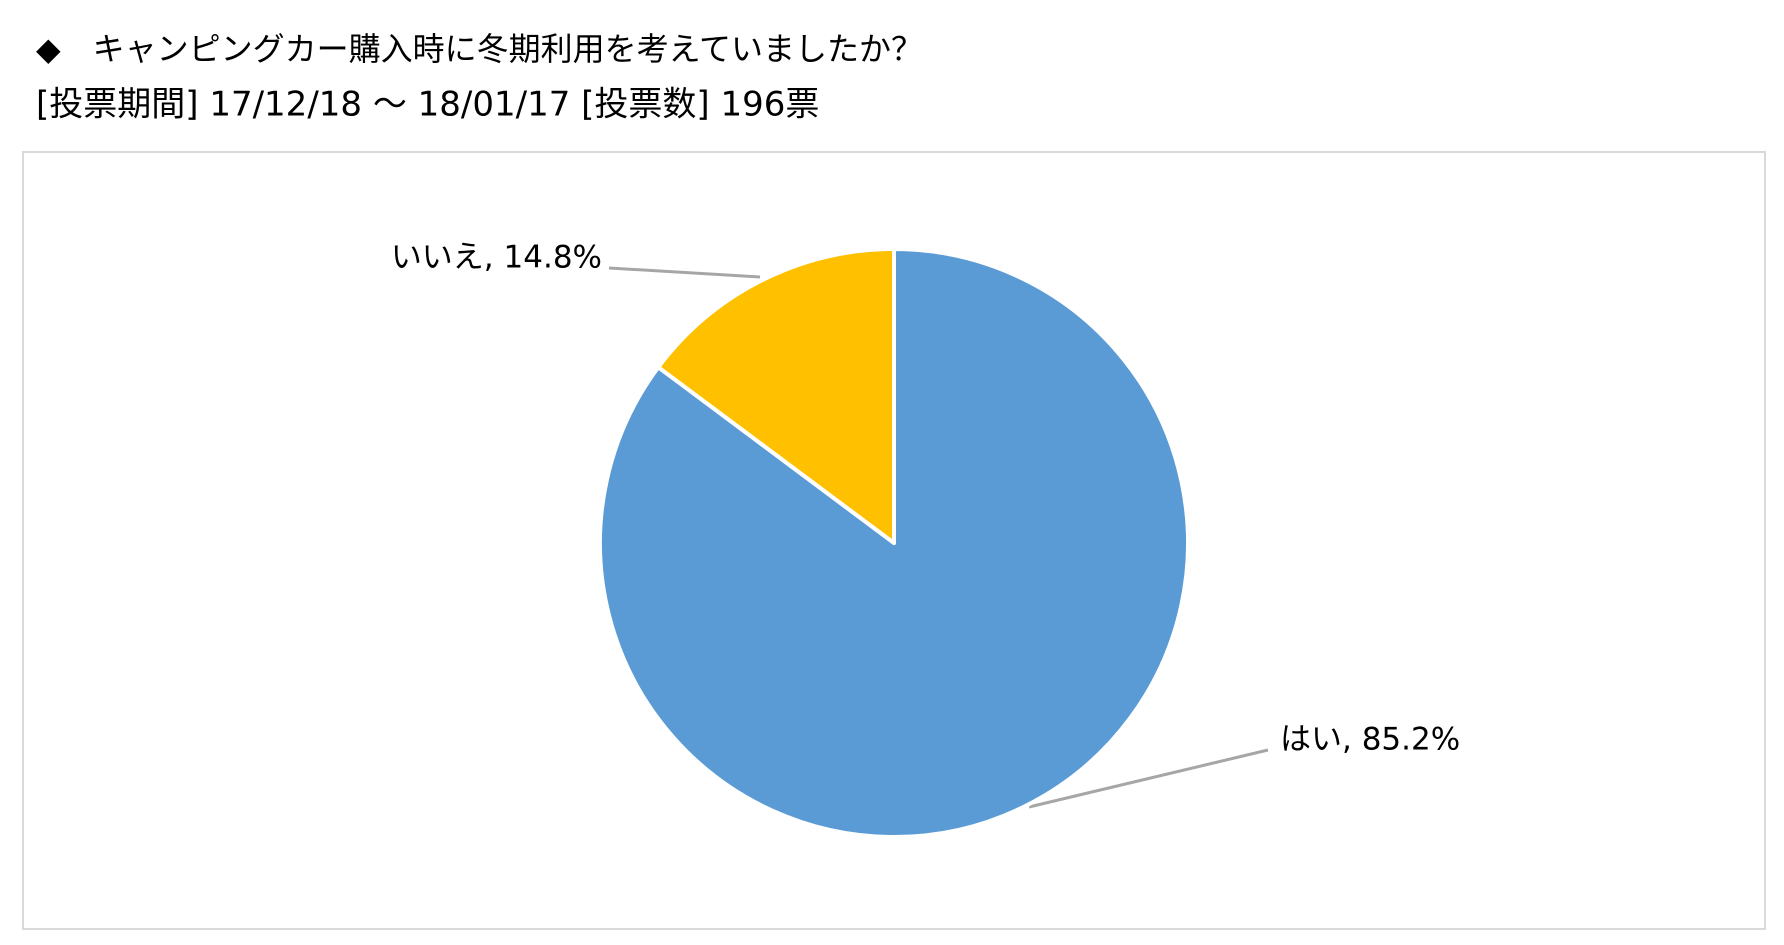  What do you see at coordinates (479, 49) in the screenshot?
I see `chart-title: ◆ キャンピングカー購入時に冬期利用を考えていましたか？` at bounding box center [479, 49].